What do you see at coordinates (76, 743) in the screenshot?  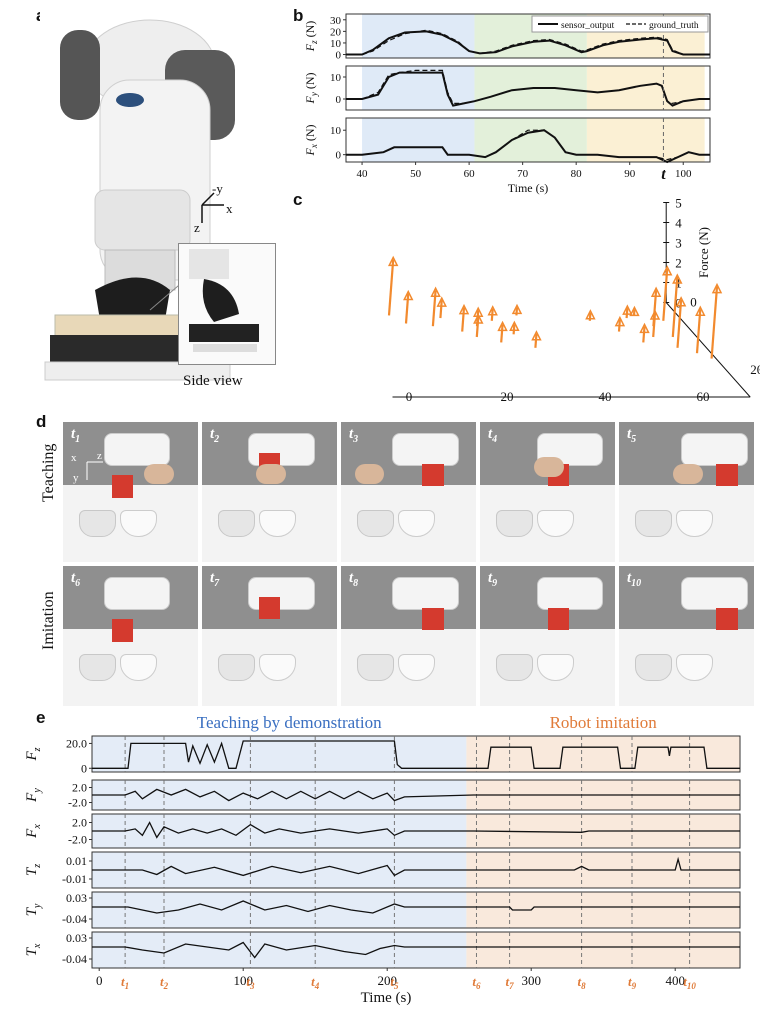 I see `e-ytick-label-0-0: 20.0` at bounding box center [76, 743].